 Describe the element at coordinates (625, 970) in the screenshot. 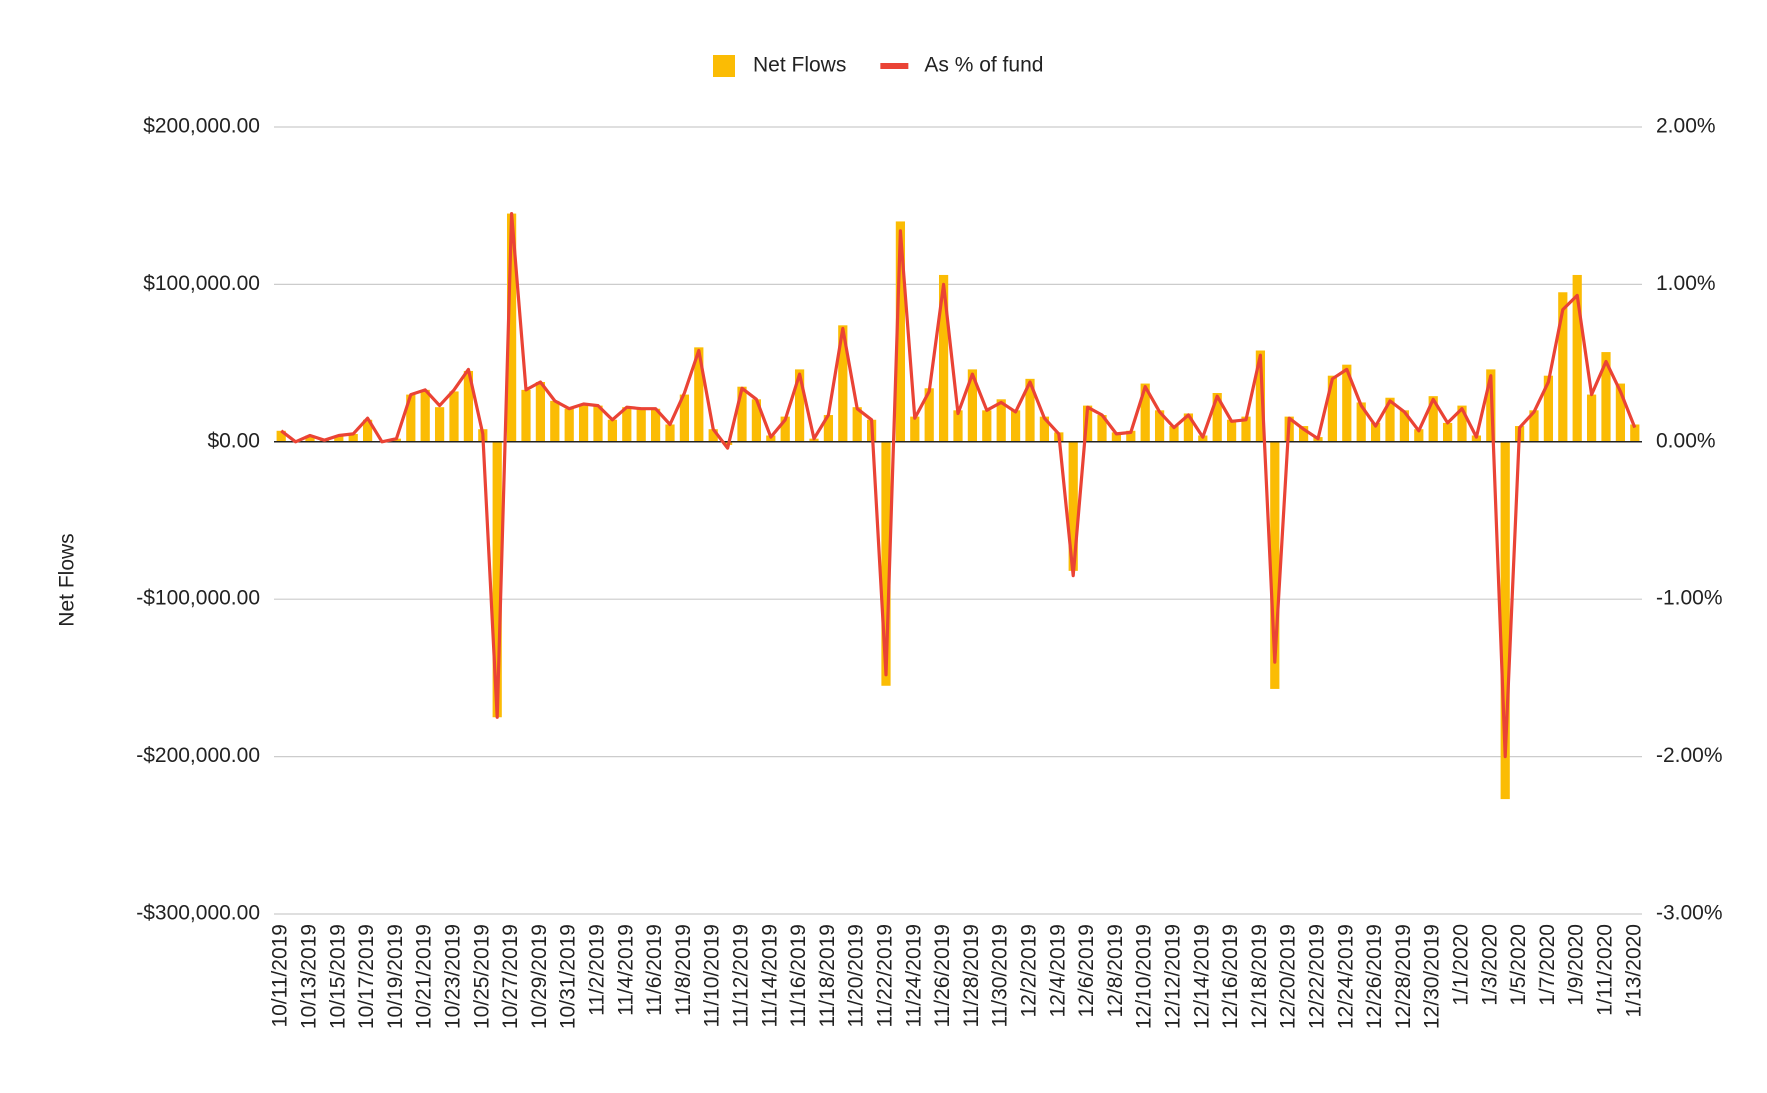

I see `x-tick-label: 11/4/2019` at that location.